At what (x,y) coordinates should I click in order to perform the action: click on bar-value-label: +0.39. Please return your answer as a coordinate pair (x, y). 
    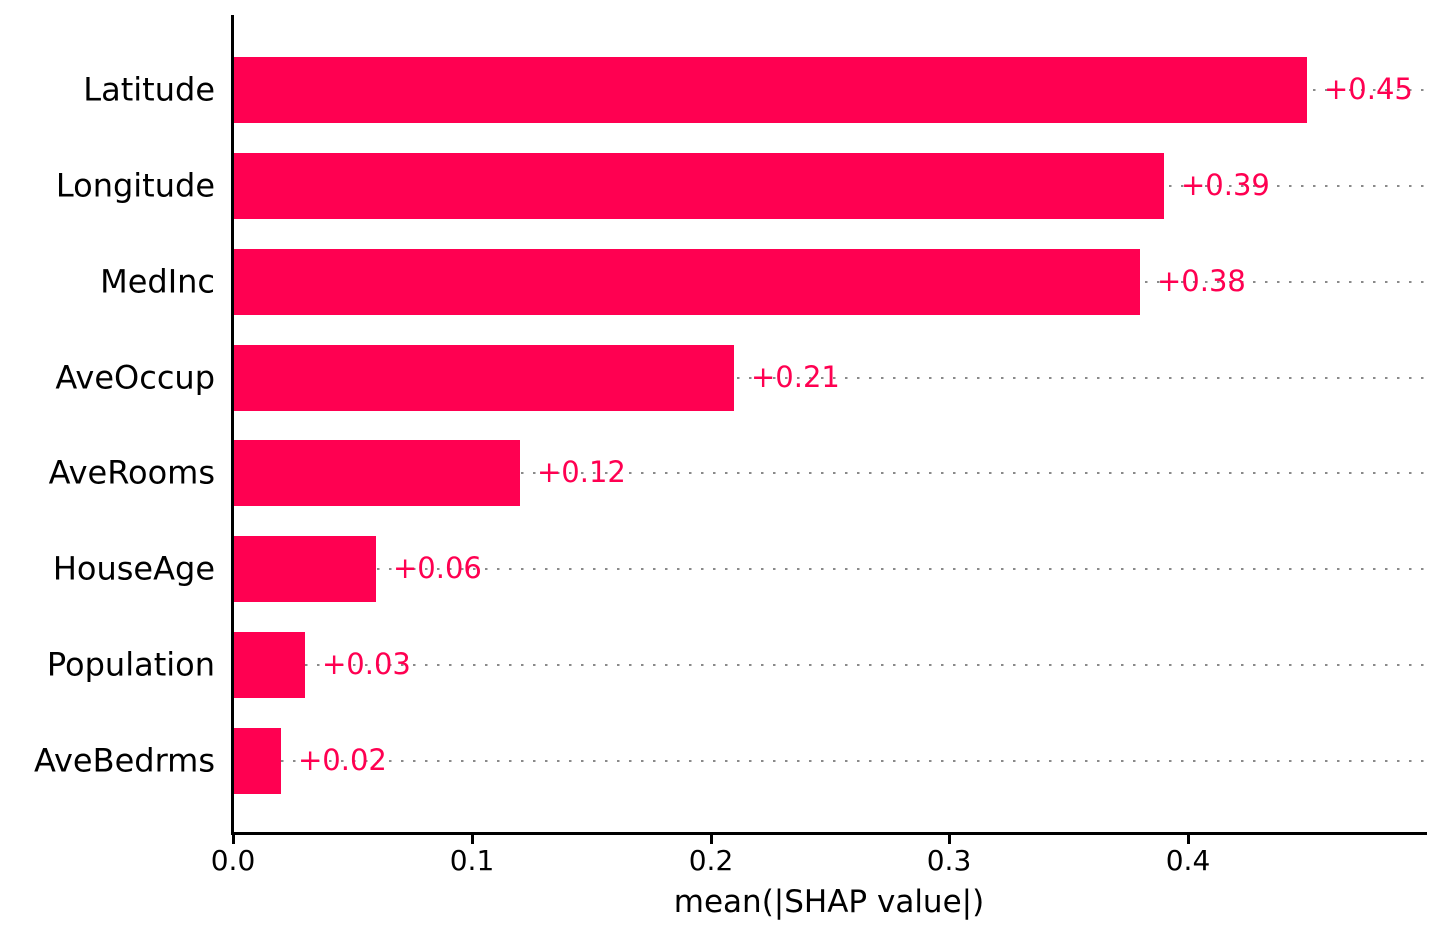
    Looking at the image, I should click on (1225, 184).